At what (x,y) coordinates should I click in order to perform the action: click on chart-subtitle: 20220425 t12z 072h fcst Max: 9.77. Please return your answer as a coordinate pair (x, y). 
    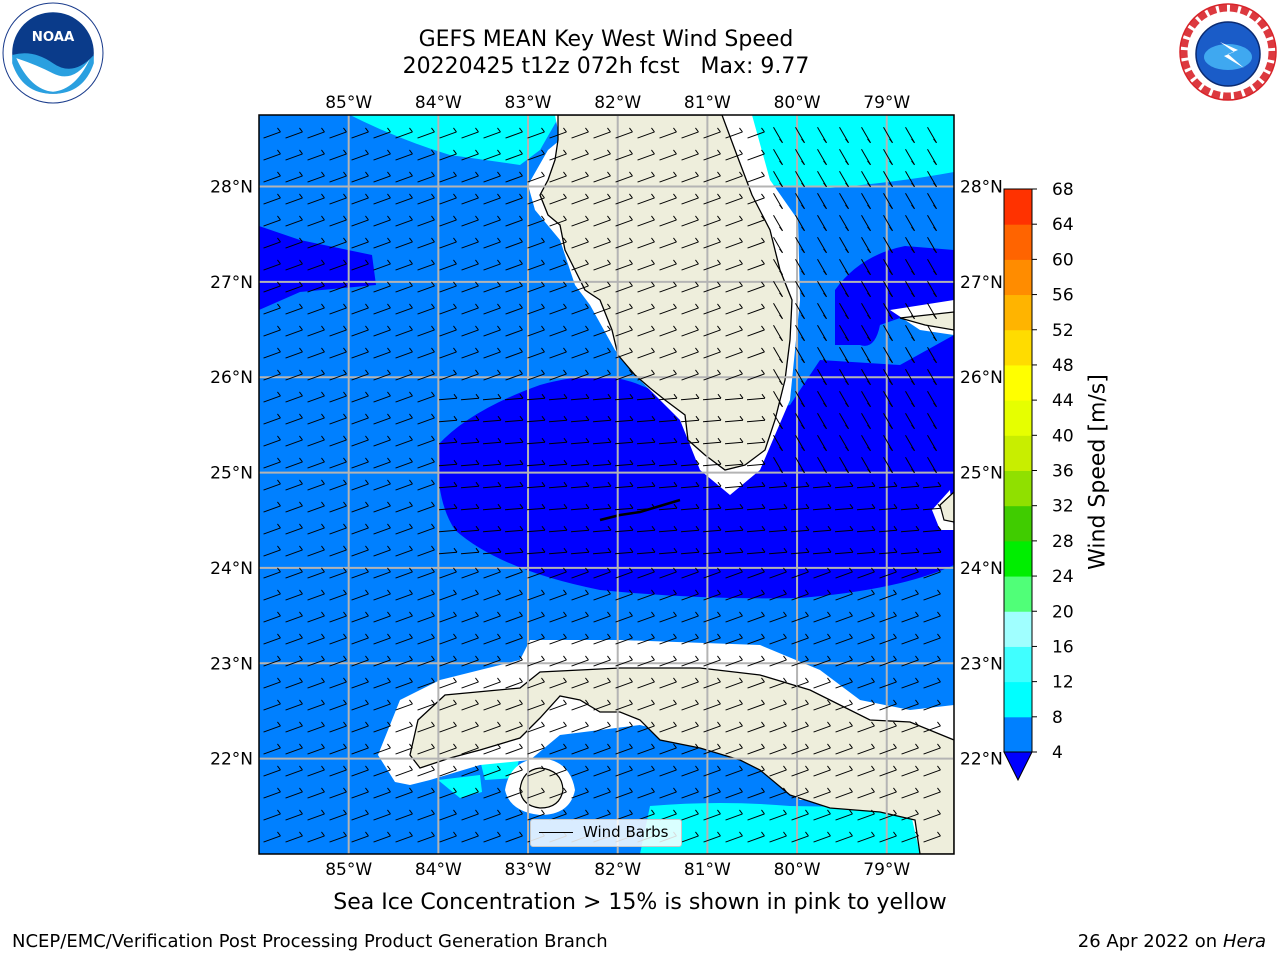
    Looking at the image, I should click on (606, 66).